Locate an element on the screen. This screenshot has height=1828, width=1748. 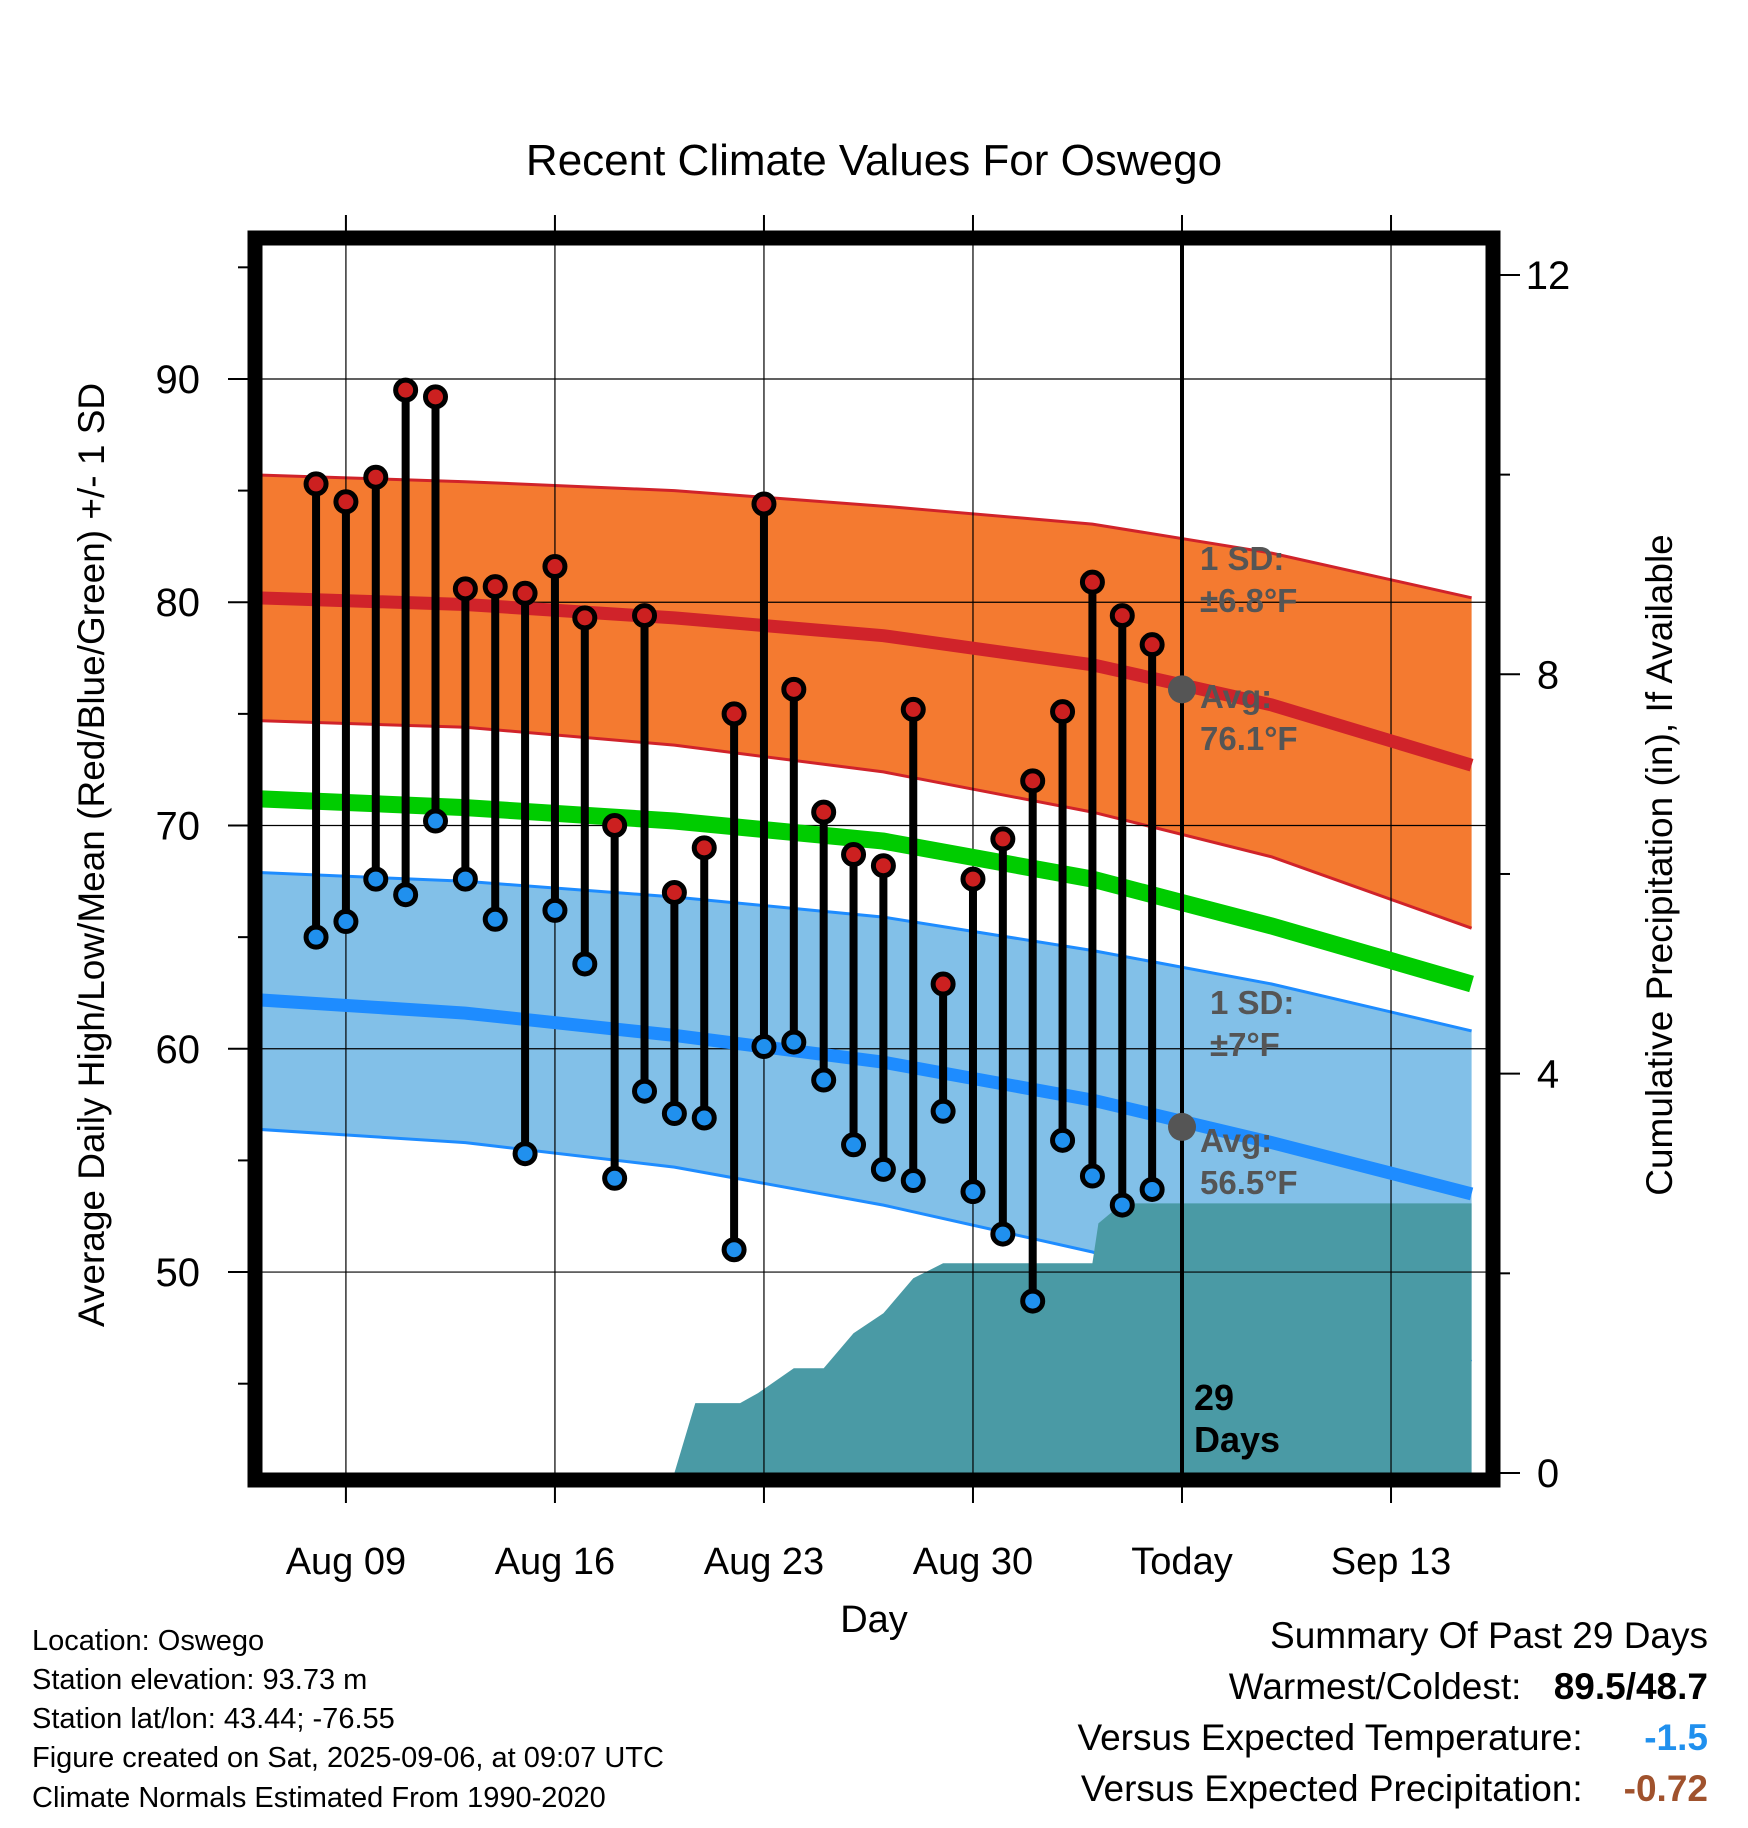
summary-precipitation: Versus Expected Precipitation: -0.72 is located at coordinates (1394, 1789).